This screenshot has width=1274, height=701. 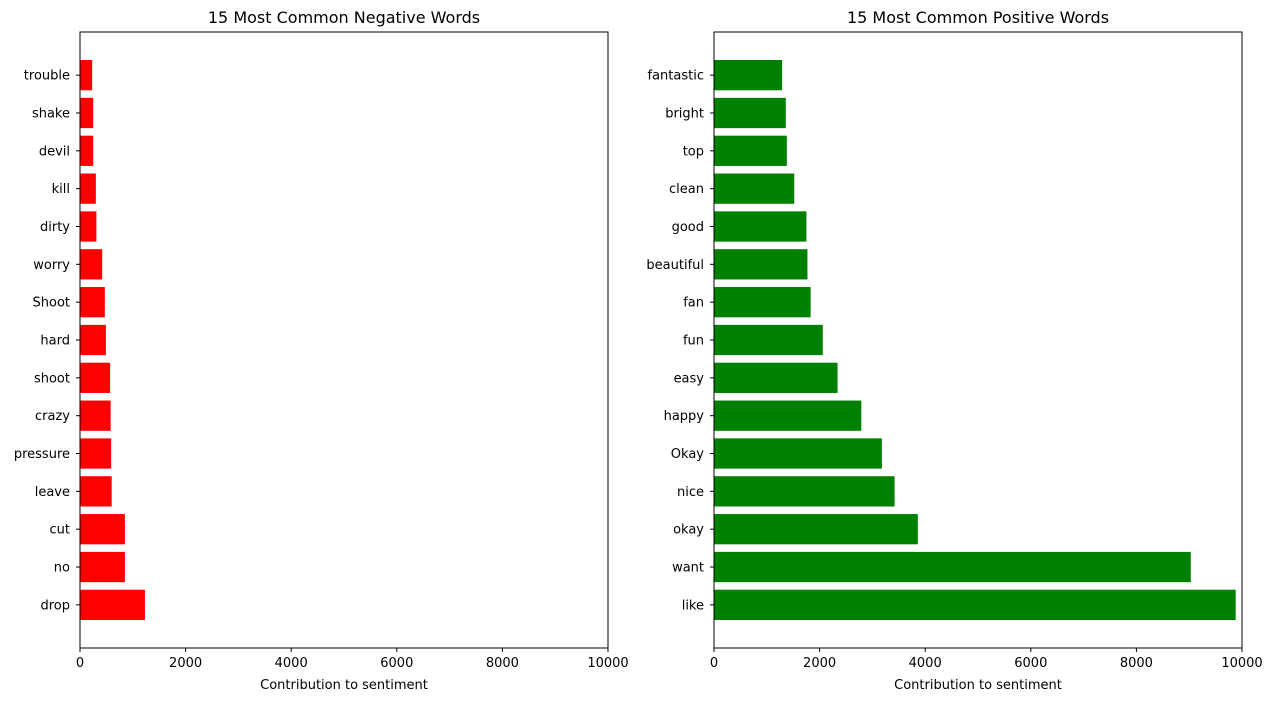 What do you see at coordinates (693, 151) in the screenshot?
I see `positive-ytick-label-top: top` at bounding box center [693, 151].